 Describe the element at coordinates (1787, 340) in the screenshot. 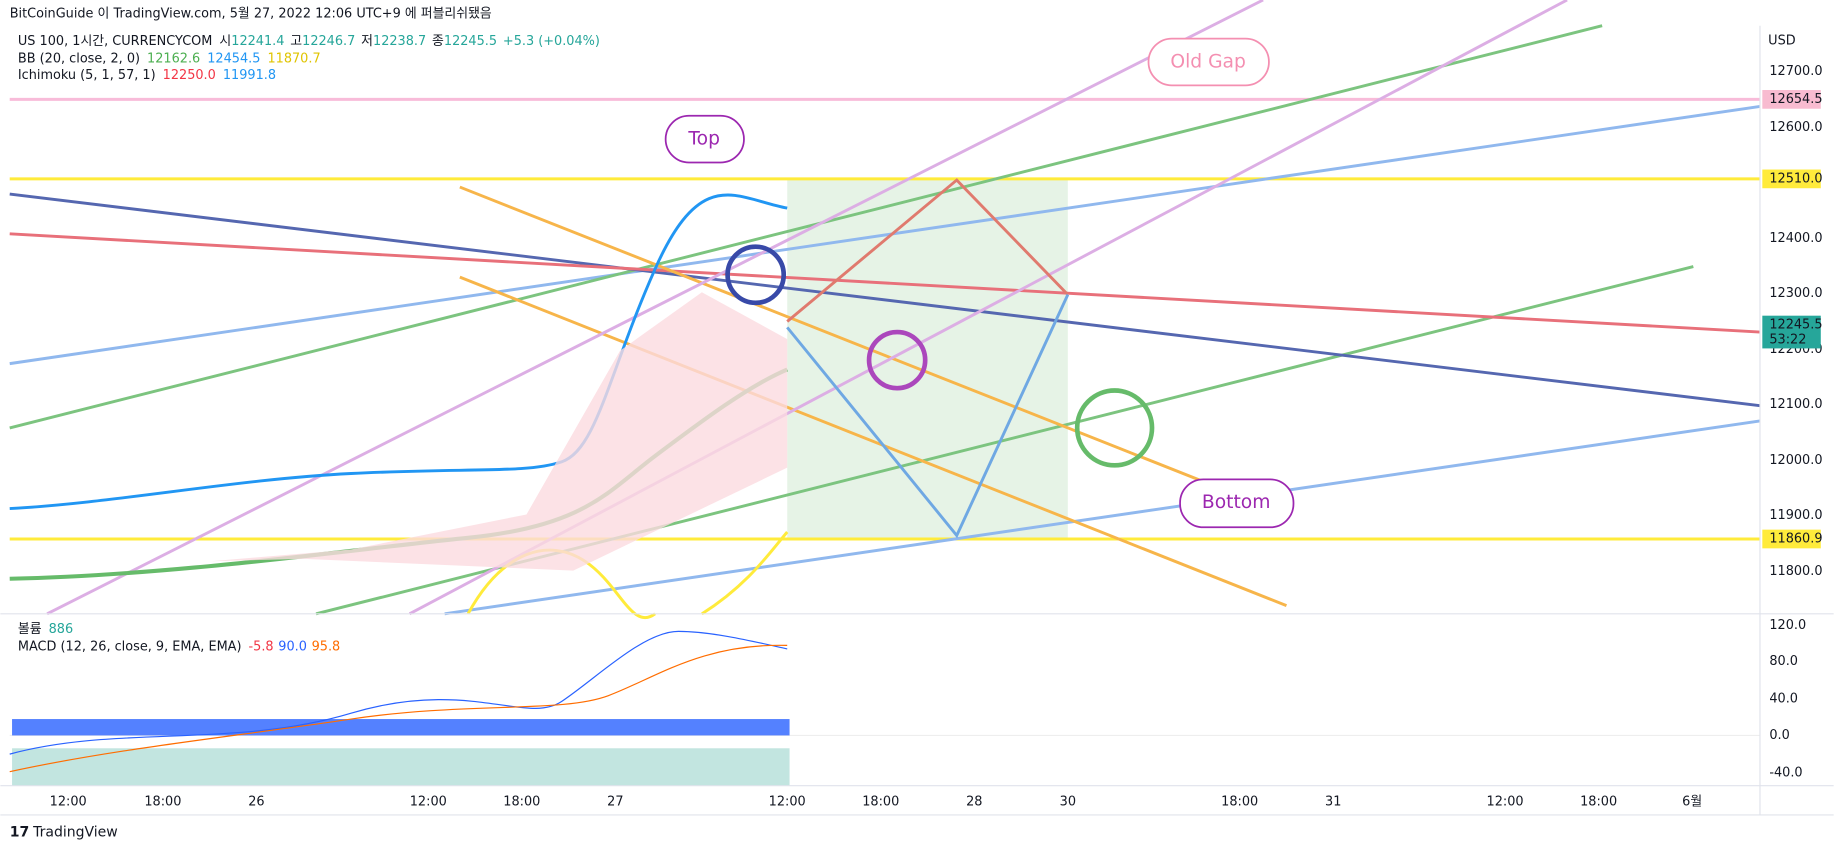

I see `countdown-label: 53:22` at that location.